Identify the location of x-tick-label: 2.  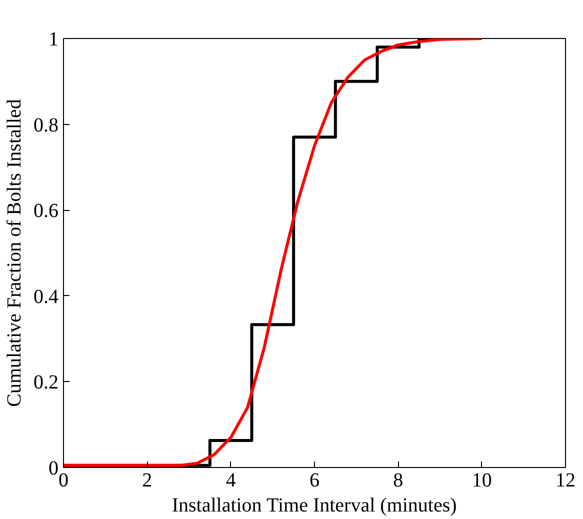
(147, 481).